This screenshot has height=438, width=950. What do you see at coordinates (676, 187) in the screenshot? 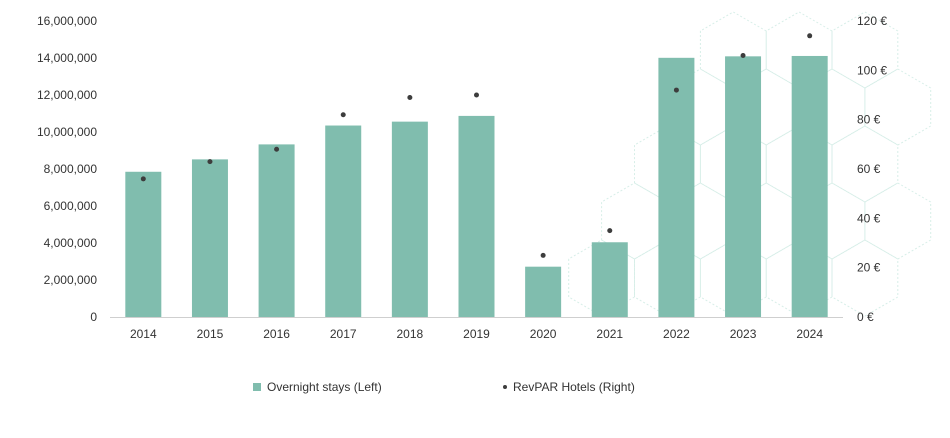
I see `bar-2022` at bounding box center [676, 187].